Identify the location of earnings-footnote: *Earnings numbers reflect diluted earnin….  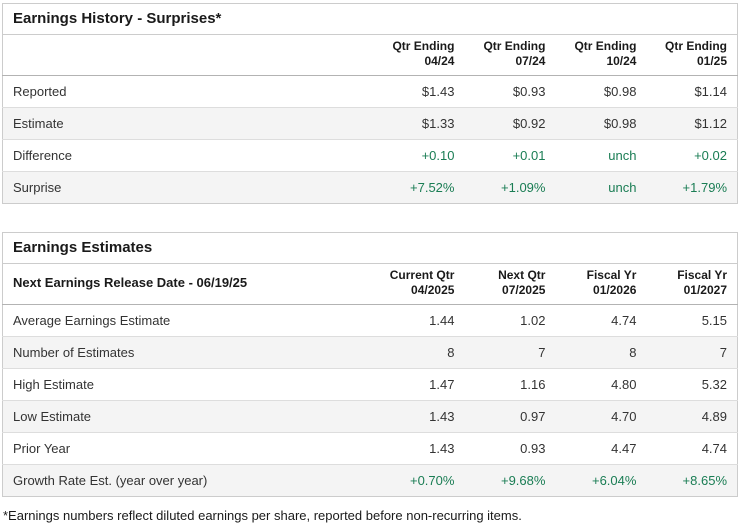
(262, 515).